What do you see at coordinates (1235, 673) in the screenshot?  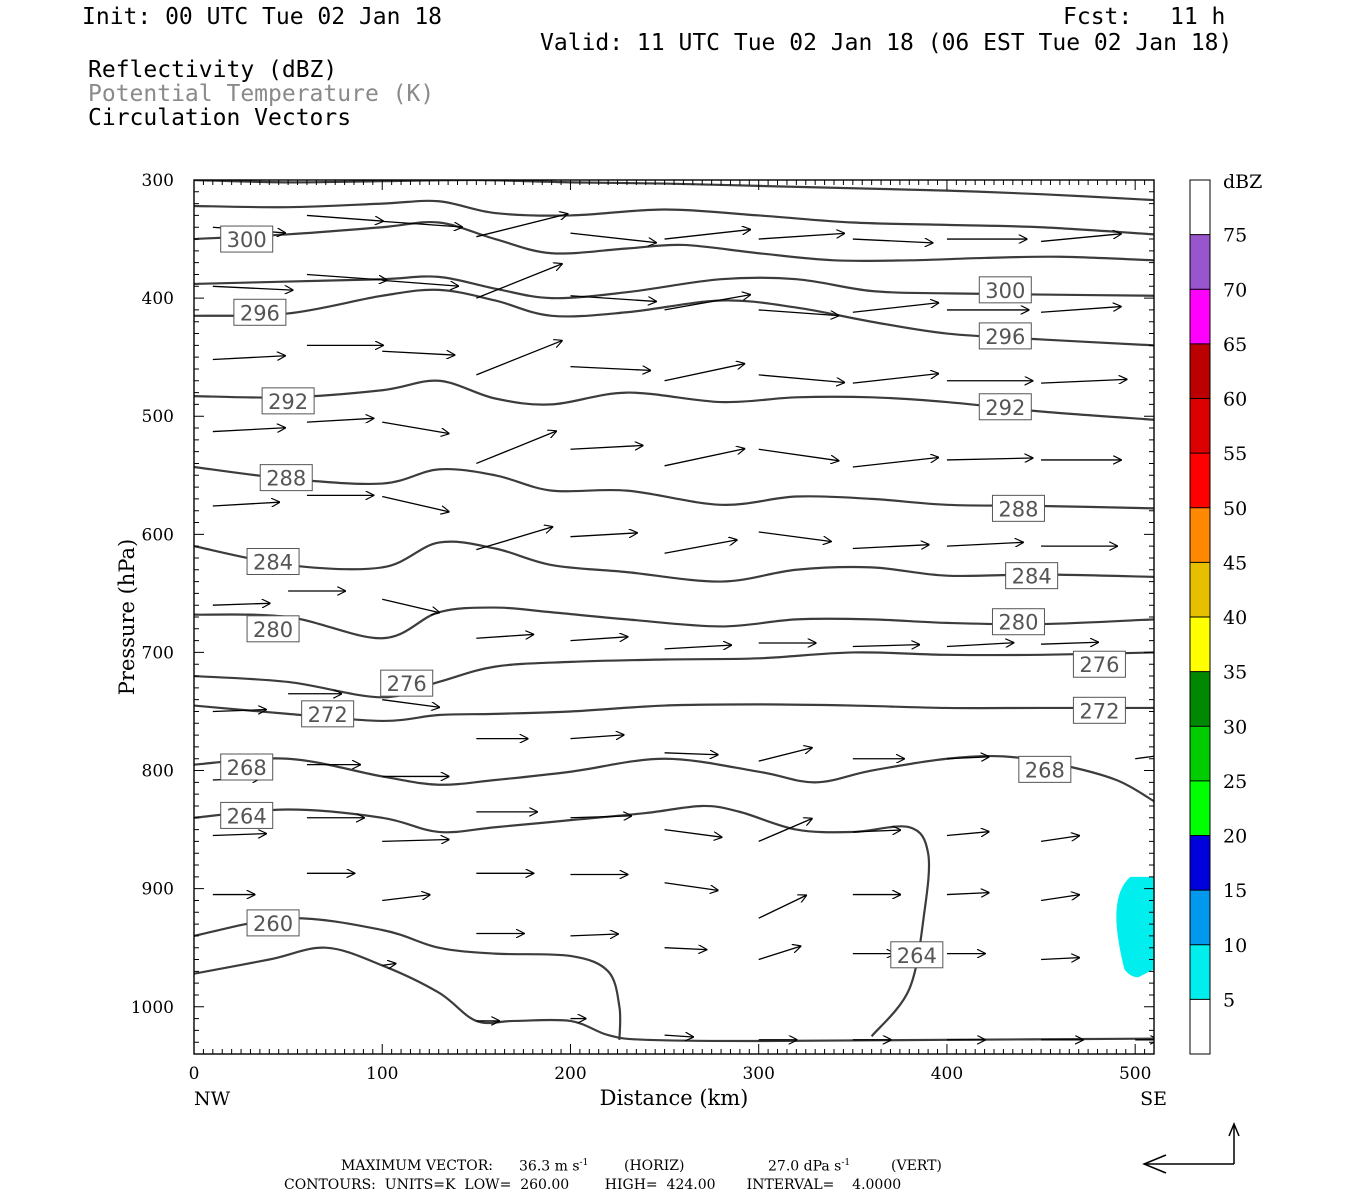 I see `colorbar-level-label: 35` at bounding box center [1235, 673].